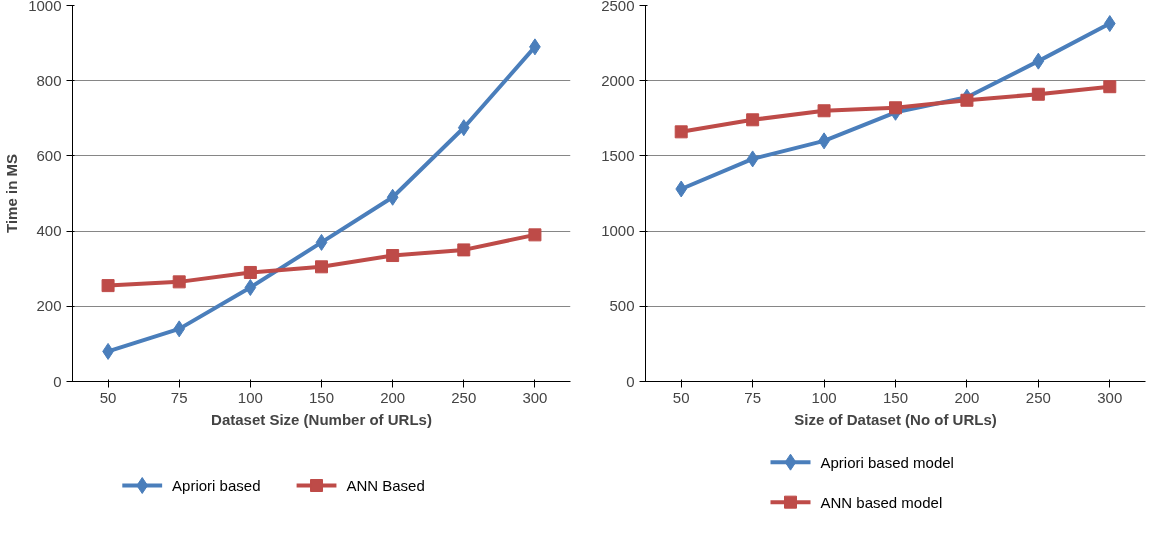 The height and width of the screenshot is (549, 1173). I want to click on x-axis-title: Dataset Size (Number of URLs), so click(321, 419).